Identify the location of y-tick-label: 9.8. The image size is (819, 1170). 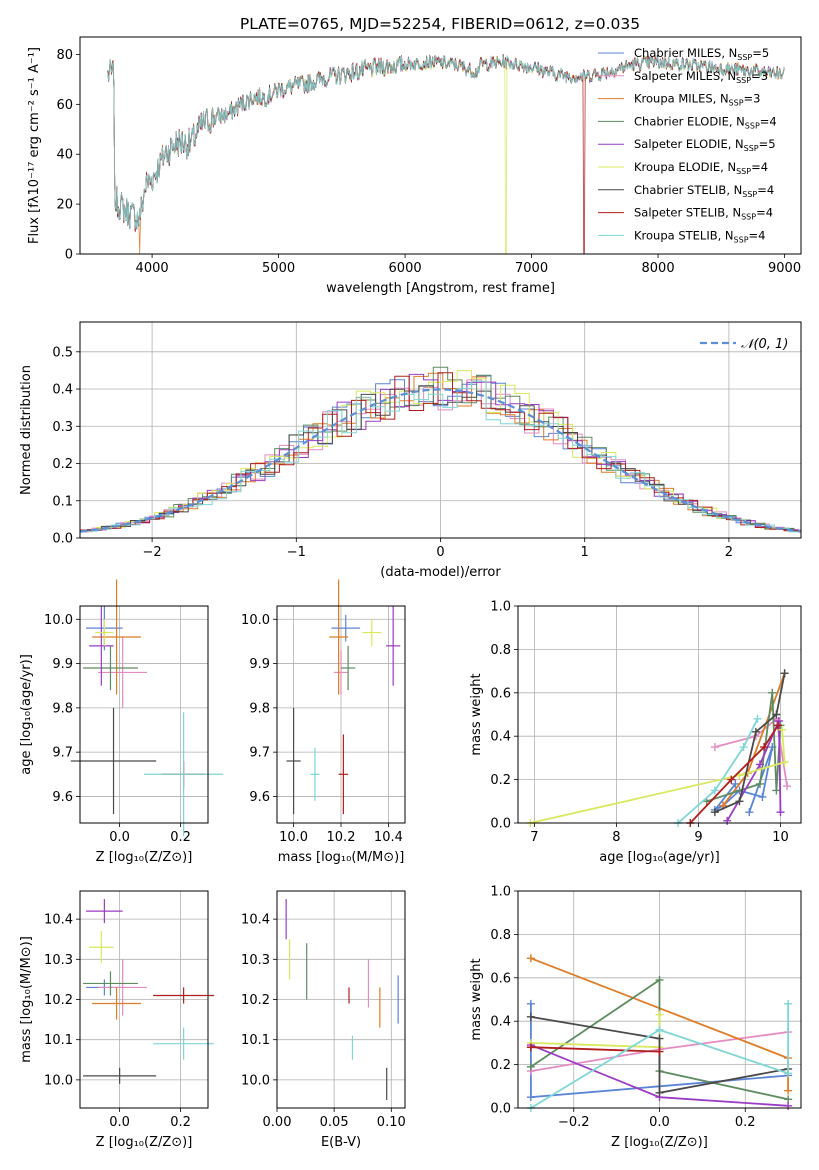
(62, 708).